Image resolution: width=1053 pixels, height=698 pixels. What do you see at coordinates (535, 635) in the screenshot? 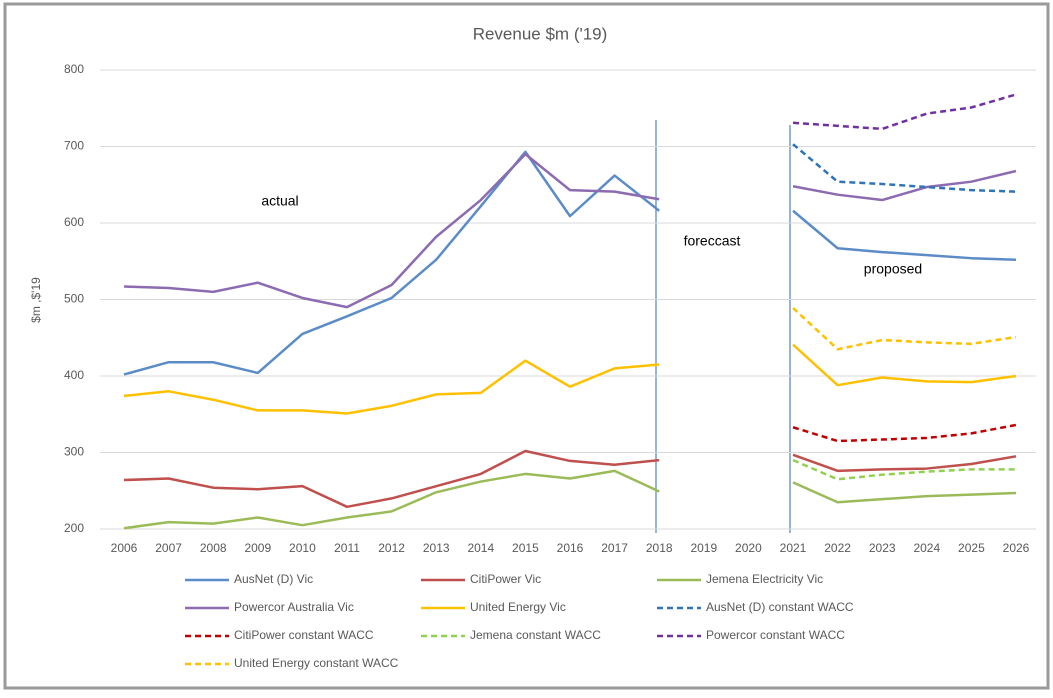
I see `legend-label: Jemena constant WACC` at bounding box center [535, 635].